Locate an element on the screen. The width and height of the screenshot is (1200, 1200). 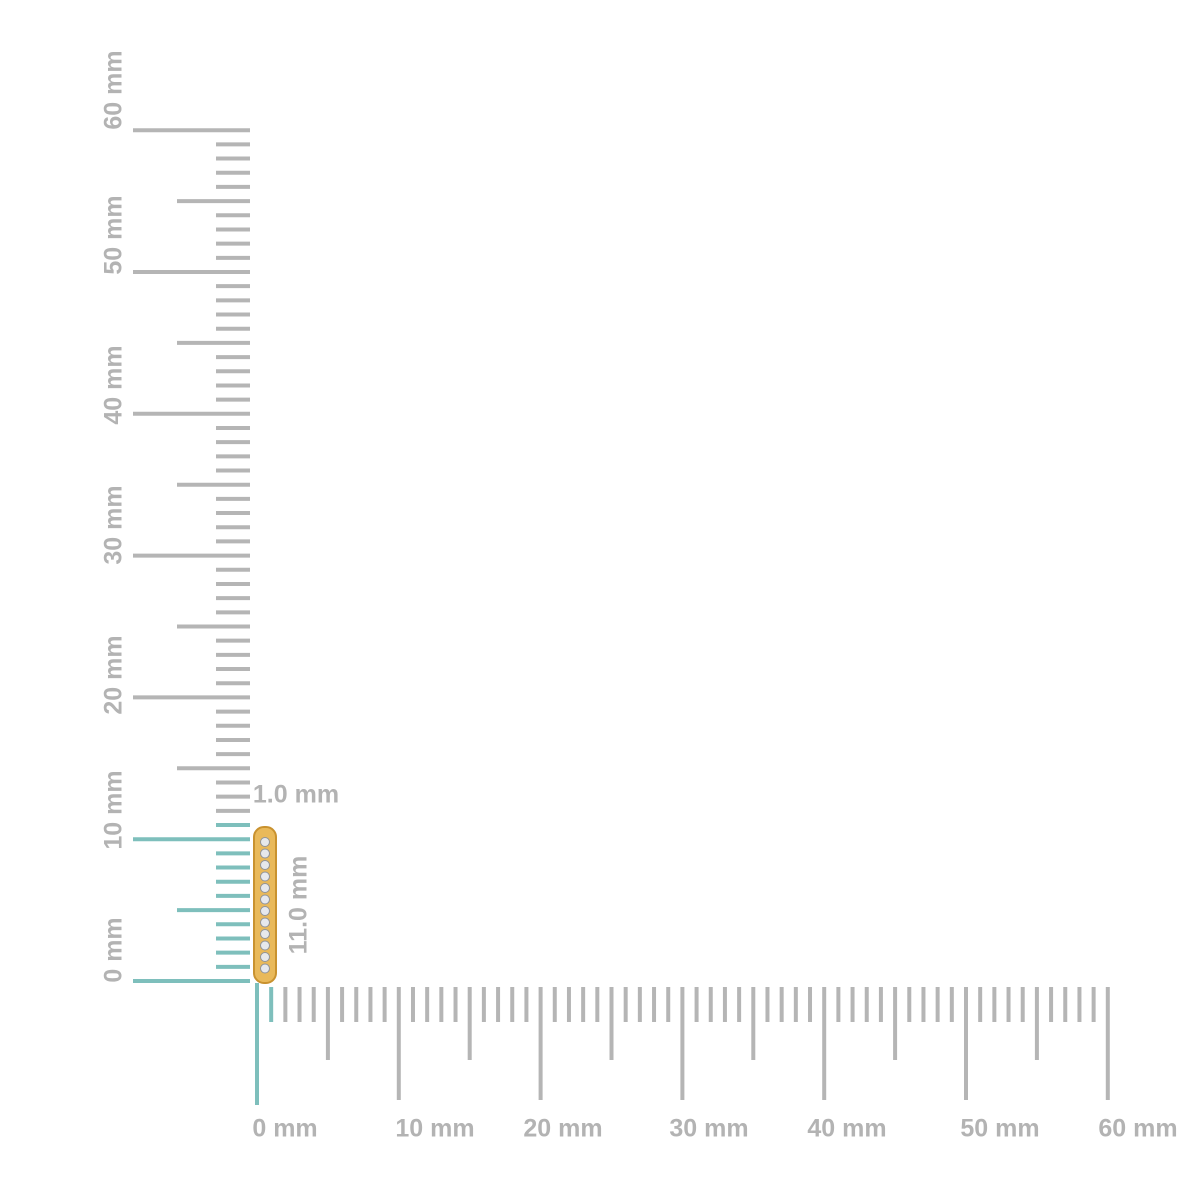
h-label: 0 mm is located at coordinates (284, 1129).